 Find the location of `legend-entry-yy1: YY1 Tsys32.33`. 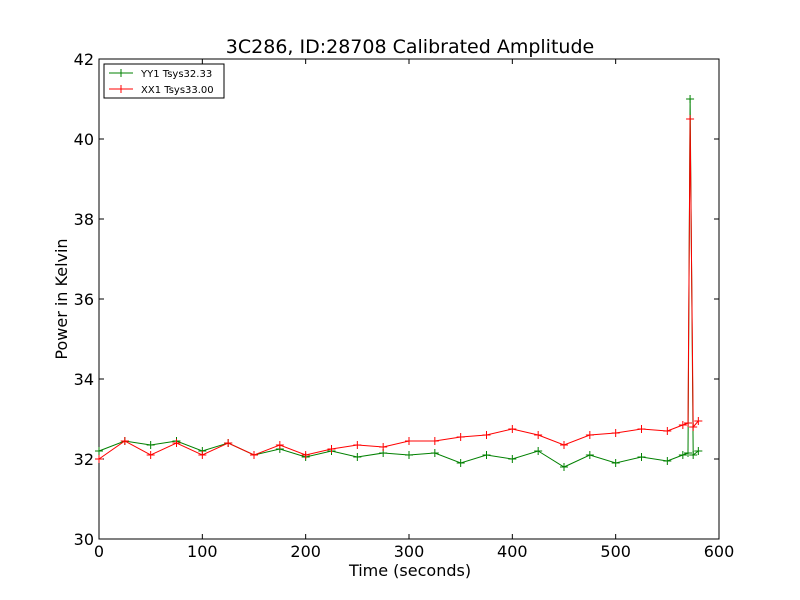

legend-entry-yy1: YY1 Tsys32.33 is located at coordinates (160, 74).